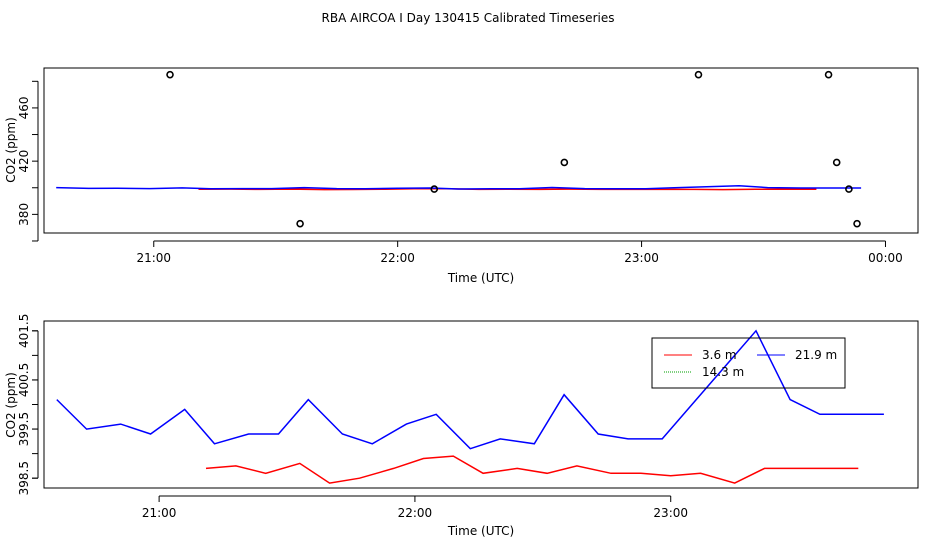 The image size is (936, 540). What do you see at coordinates (11, 405) in the screenshot?
I see `panel-bottom-ylabel: CO2 (ppm)` at bounding box center [11, 405].